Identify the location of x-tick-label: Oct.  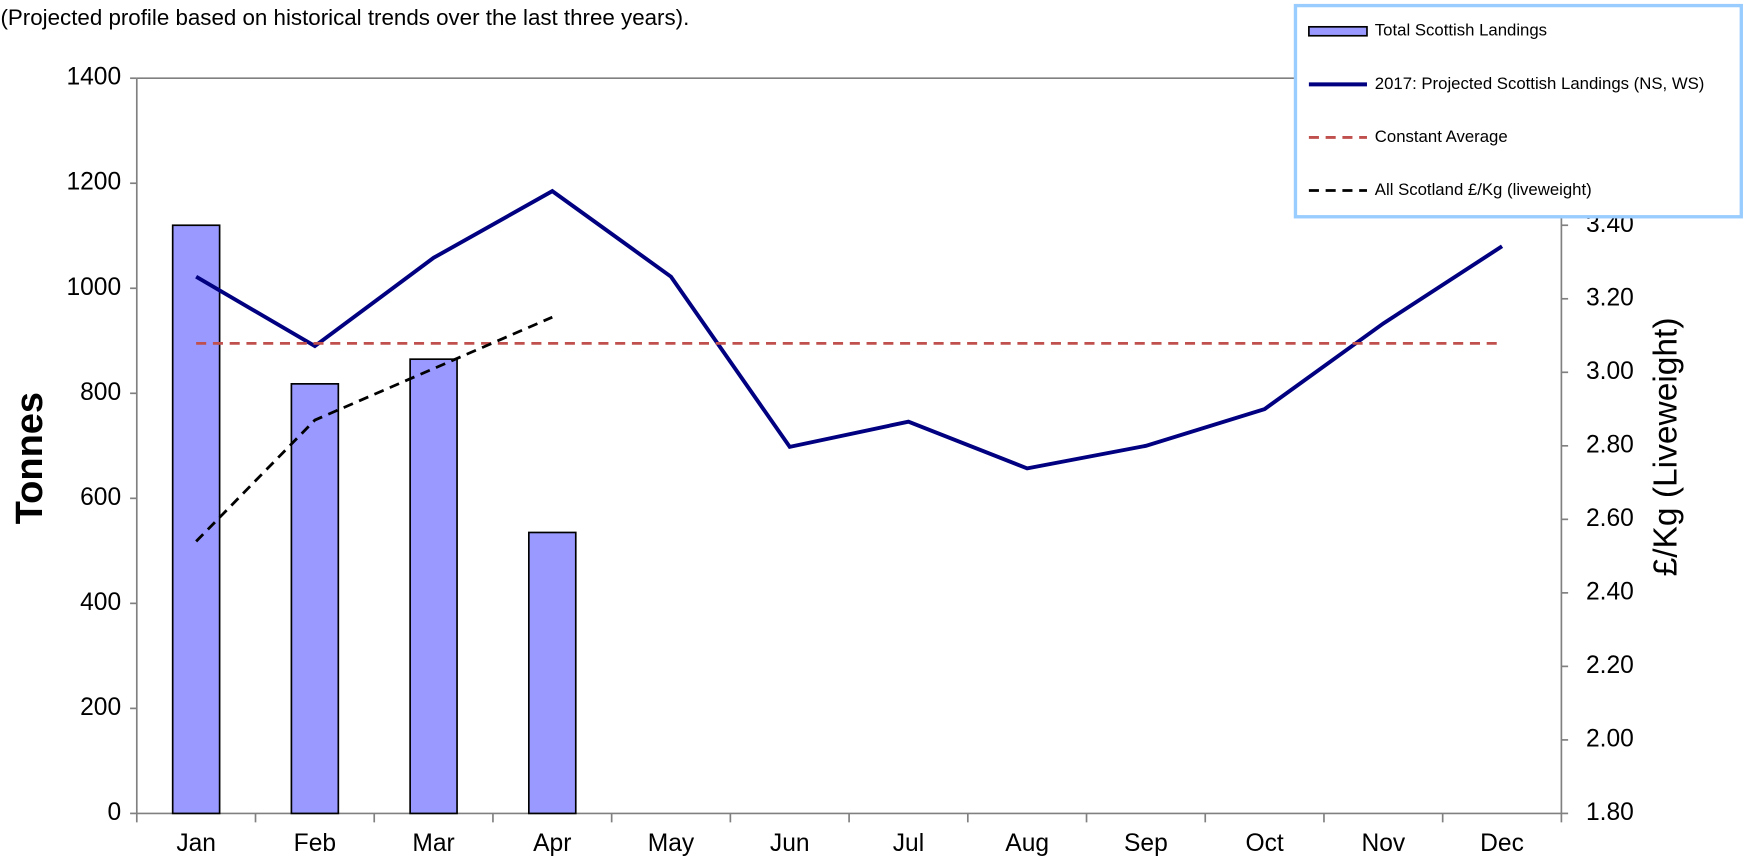
(1264, 843).